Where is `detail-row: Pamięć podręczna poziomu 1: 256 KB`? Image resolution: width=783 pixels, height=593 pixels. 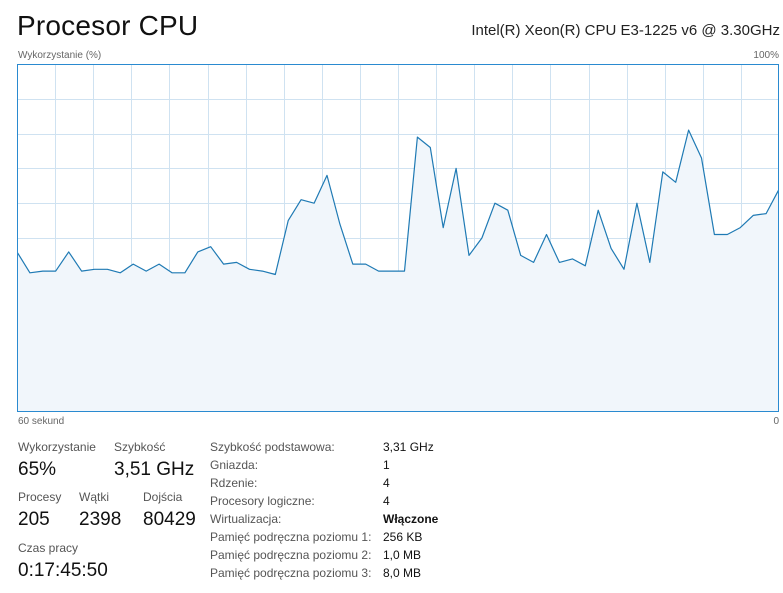 detail-row: Pamięć podręczna poziomu 1: 256 KB is located at coordinates (360, 537).